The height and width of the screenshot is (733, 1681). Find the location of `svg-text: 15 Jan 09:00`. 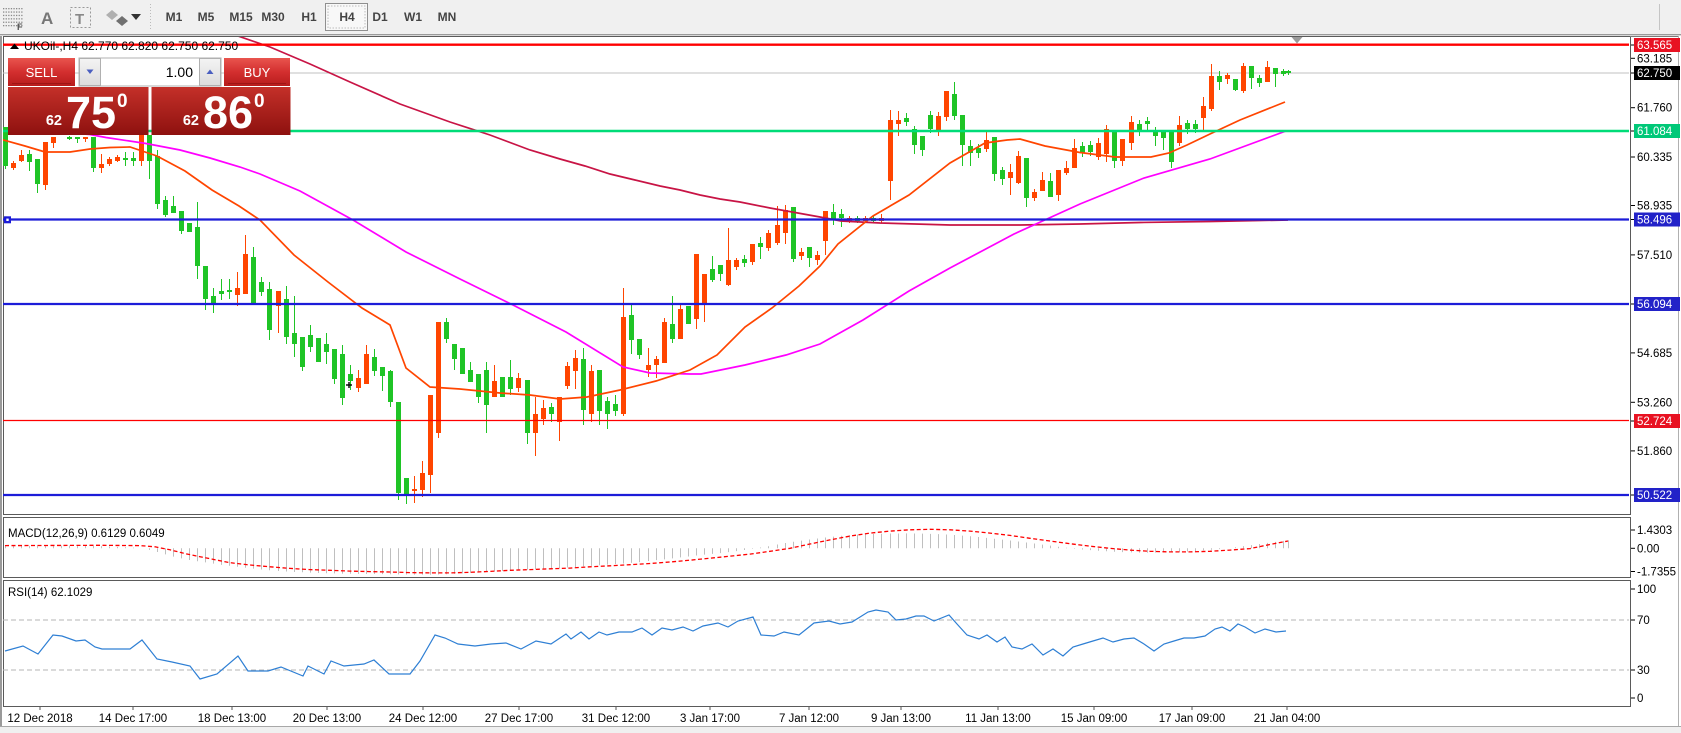

svg-text: 15 Jan 09:00 is located at coordinates (1094, 719).